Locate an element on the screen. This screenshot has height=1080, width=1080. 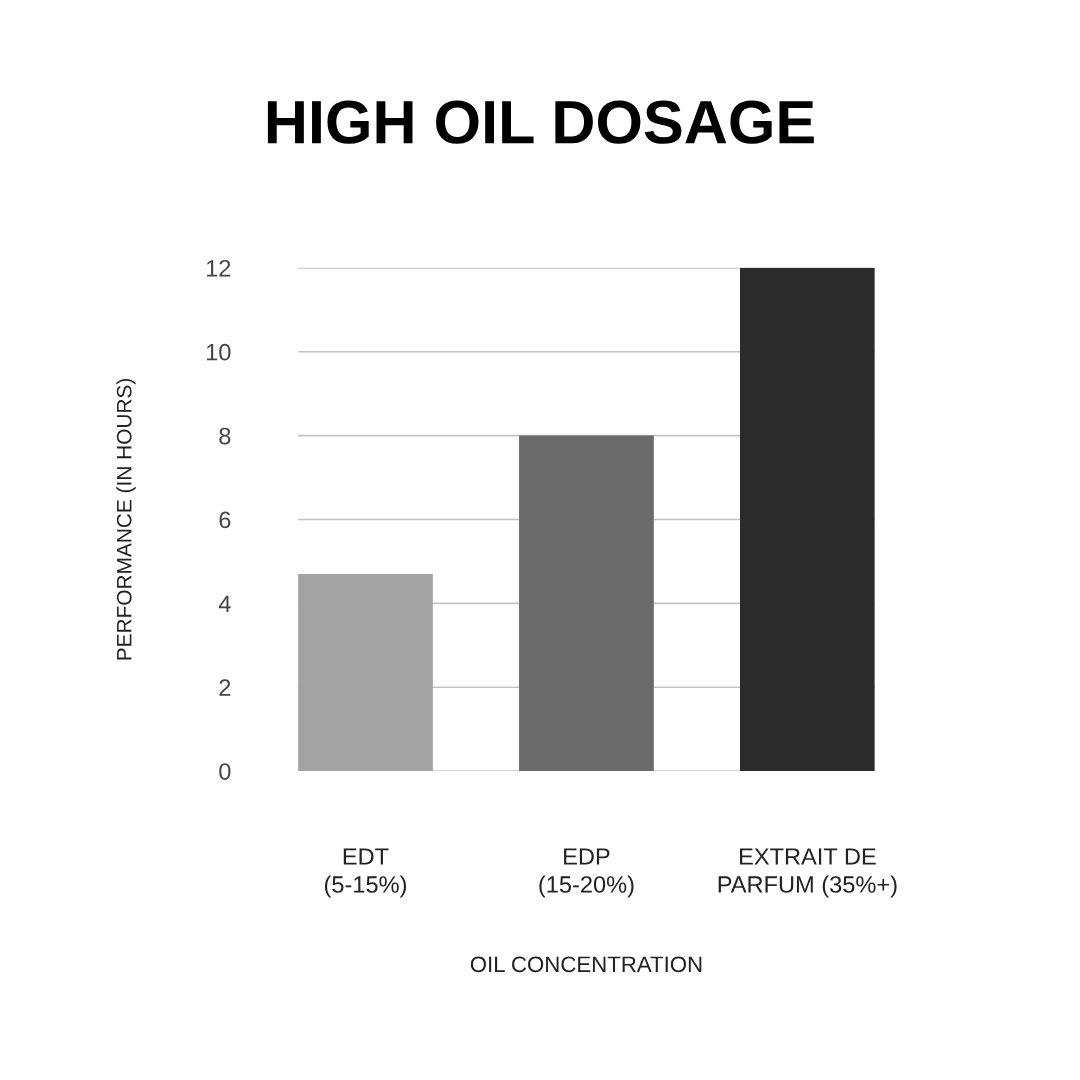
y-tick-label: 4 is located at coordinates (224, 603).